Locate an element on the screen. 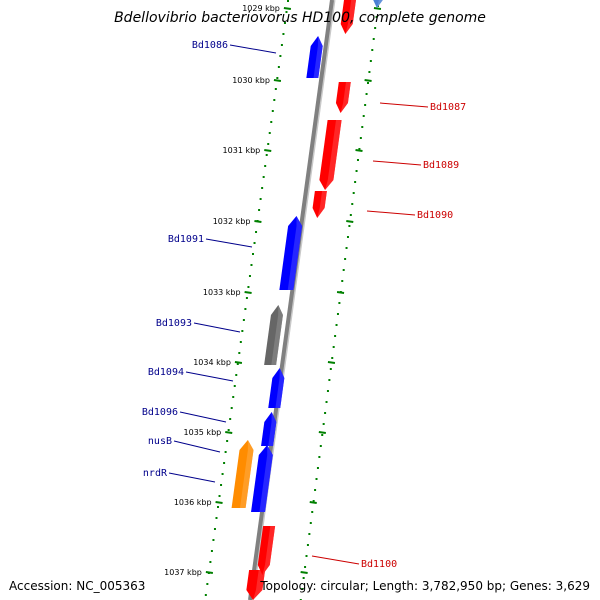 Image resolution: width=600 pixels, height=600 pixels. gene-bd1100 is located at coordinates (266, 550).